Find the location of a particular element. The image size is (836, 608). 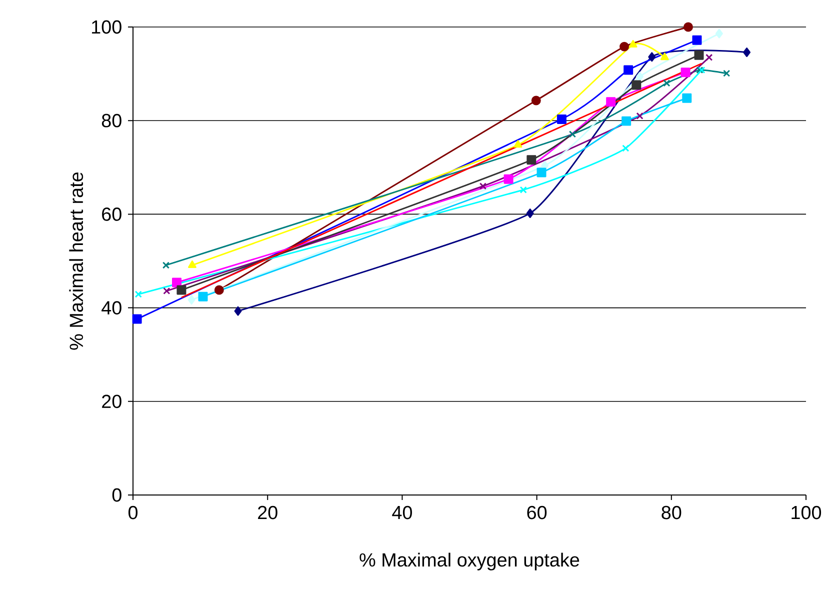

x-tick-label: 40 is located at coordinates (402, 513).